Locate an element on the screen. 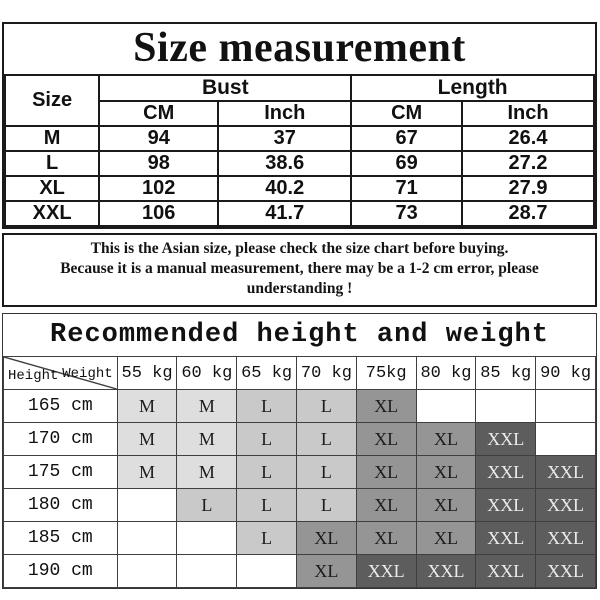 The image size is (600, 600). size-table-row-xl: XL 102 40.2 71 27.9 is located at coordinates (299, 188).